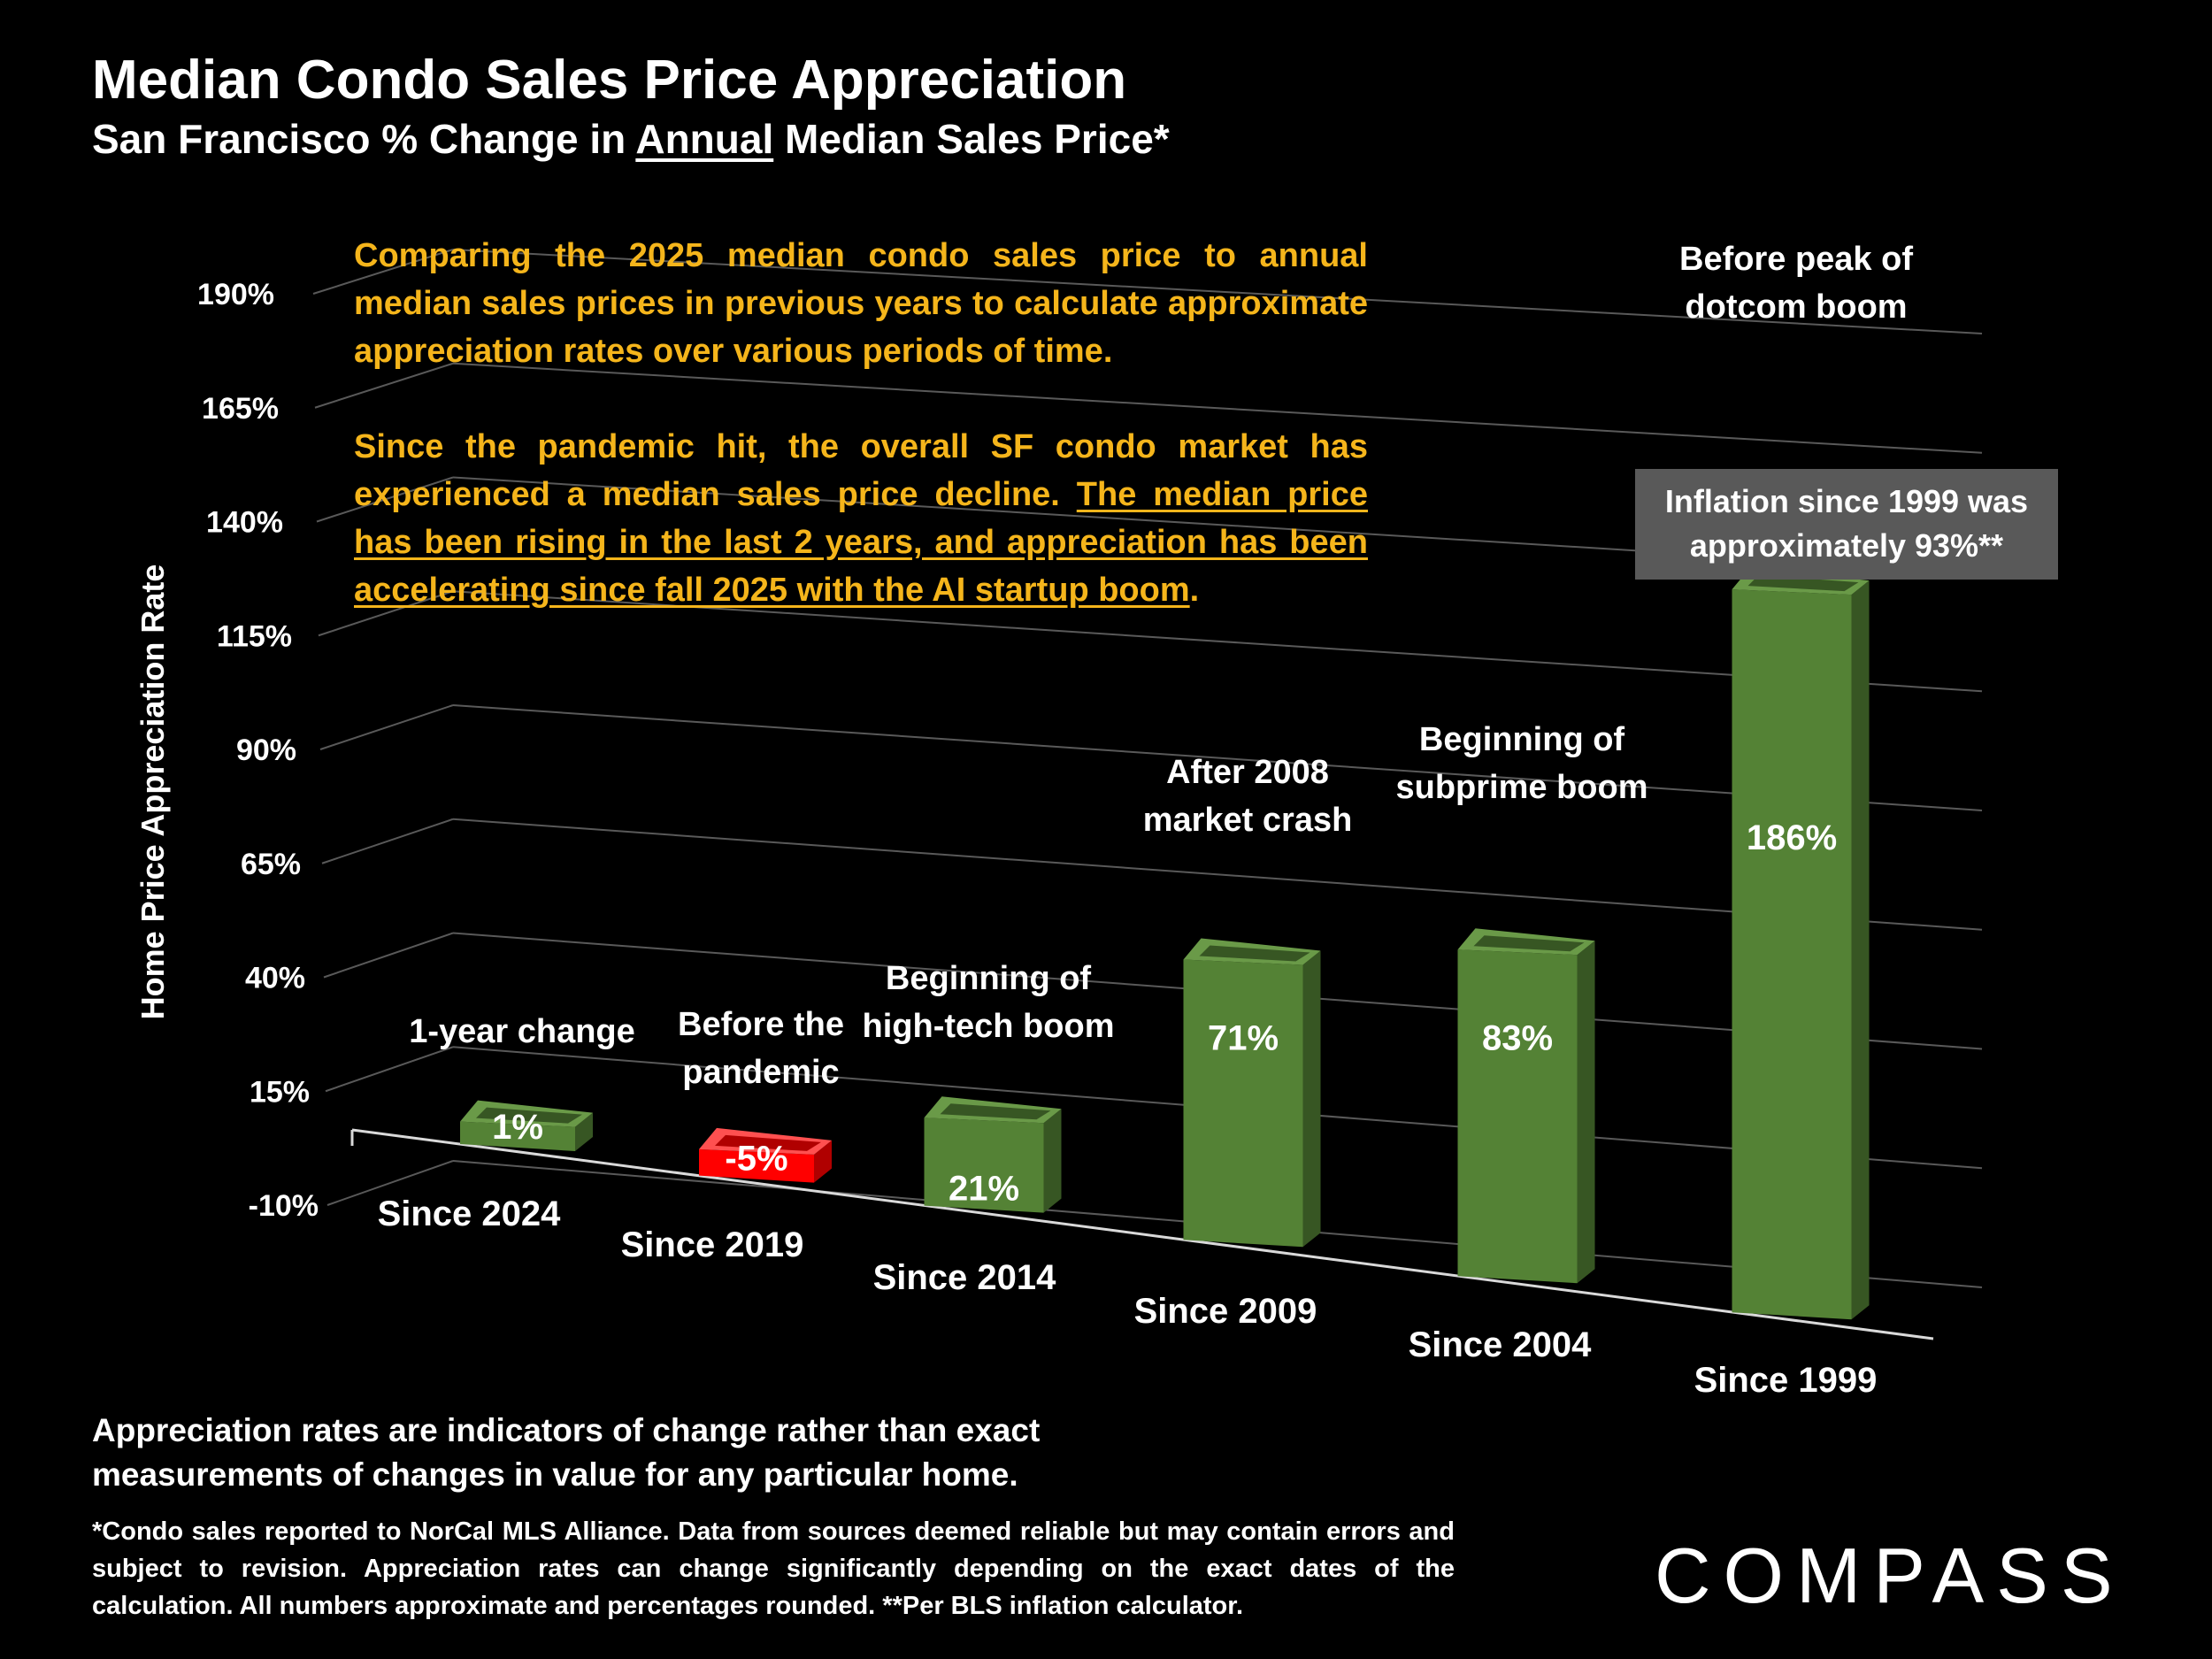 Image resolution: width=2212 pixels, height=1659 pixels. Describe the element at coordinates (965, 1278) in the screenshot. I see `x-tick-label: Since 2014` at that location.